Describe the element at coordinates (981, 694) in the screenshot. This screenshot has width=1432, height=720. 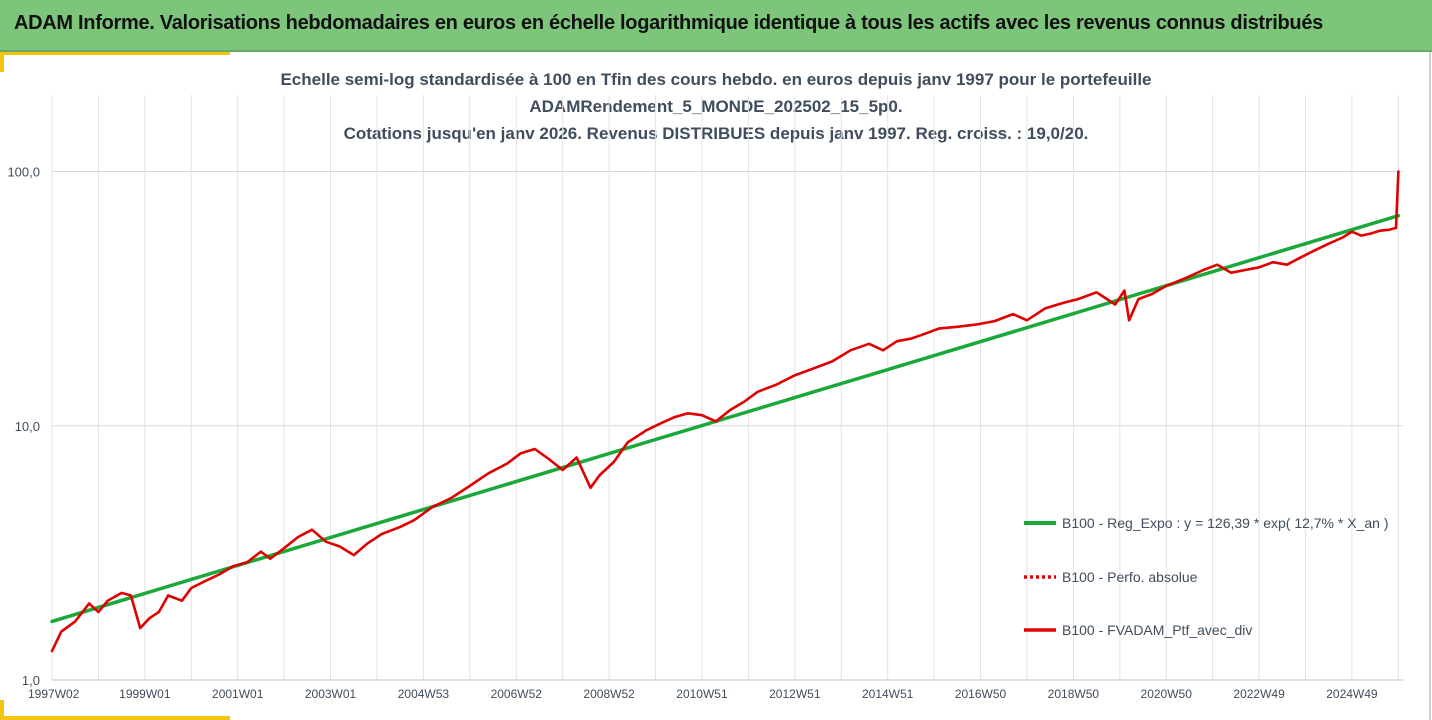
I see `x-tick-label: 2016W50` at that location.